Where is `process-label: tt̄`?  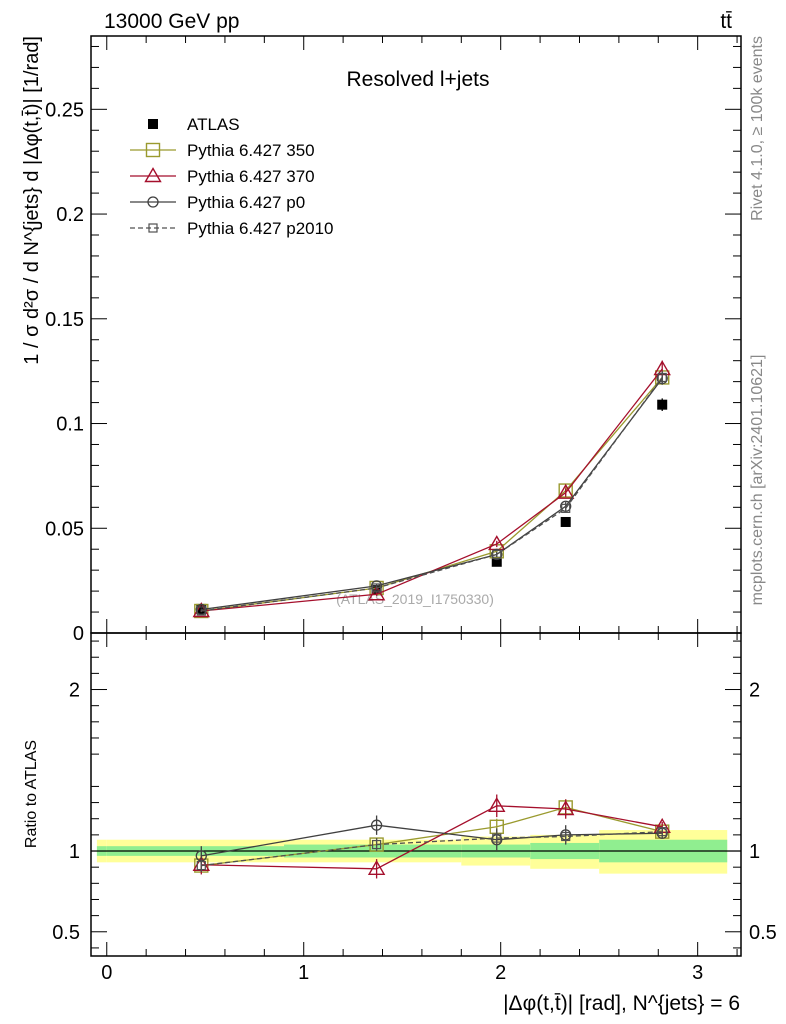
process-label: tt̄ is located at coordinates (726, 21).